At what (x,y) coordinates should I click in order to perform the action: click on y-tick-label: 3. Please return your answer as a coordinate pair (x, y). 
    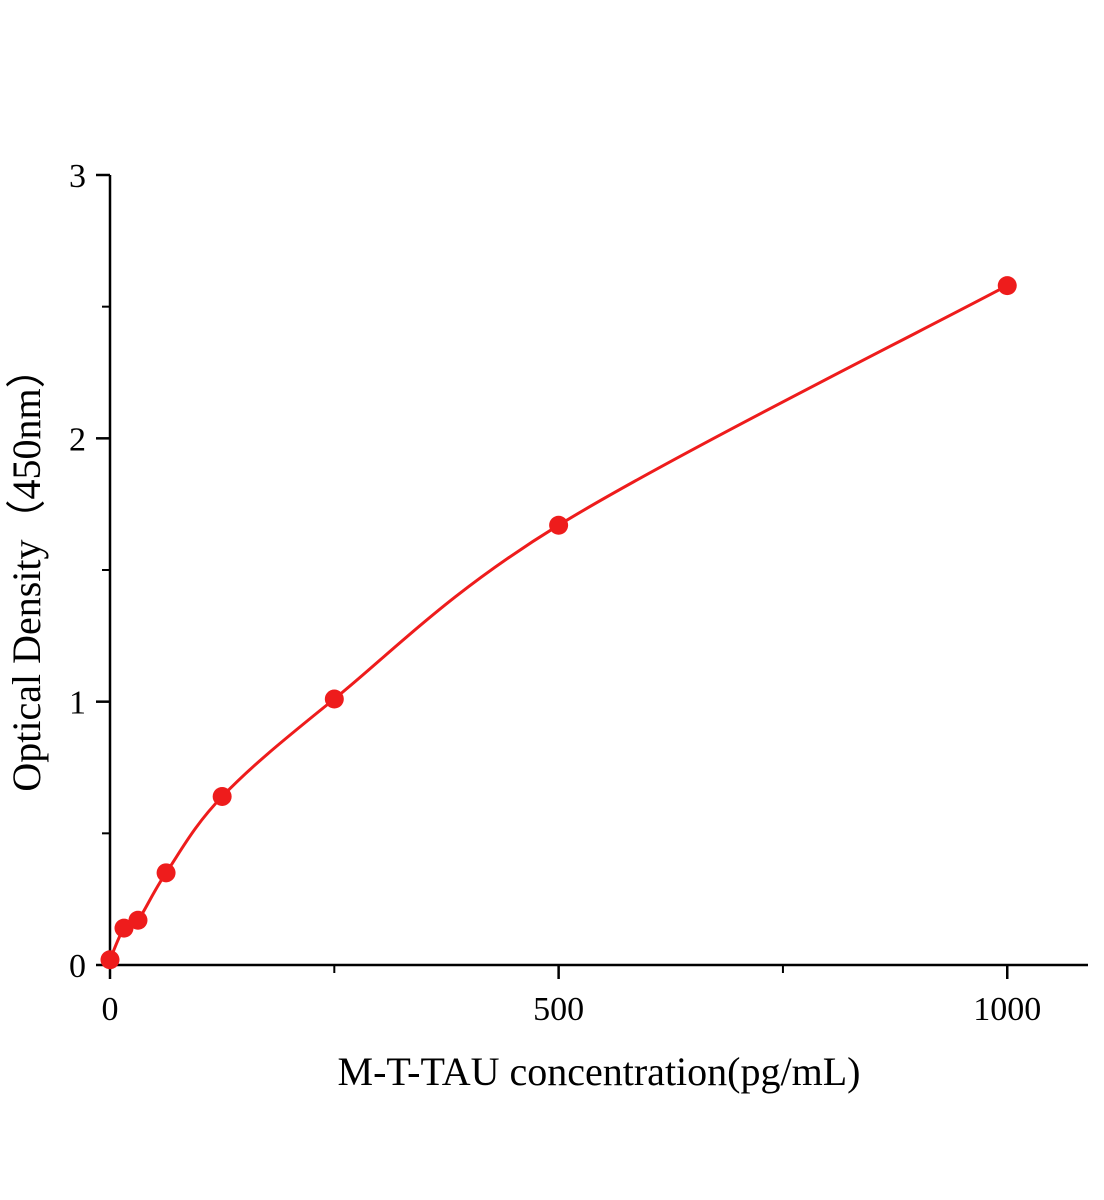
    Looking at the image, I should click on (77, 176).